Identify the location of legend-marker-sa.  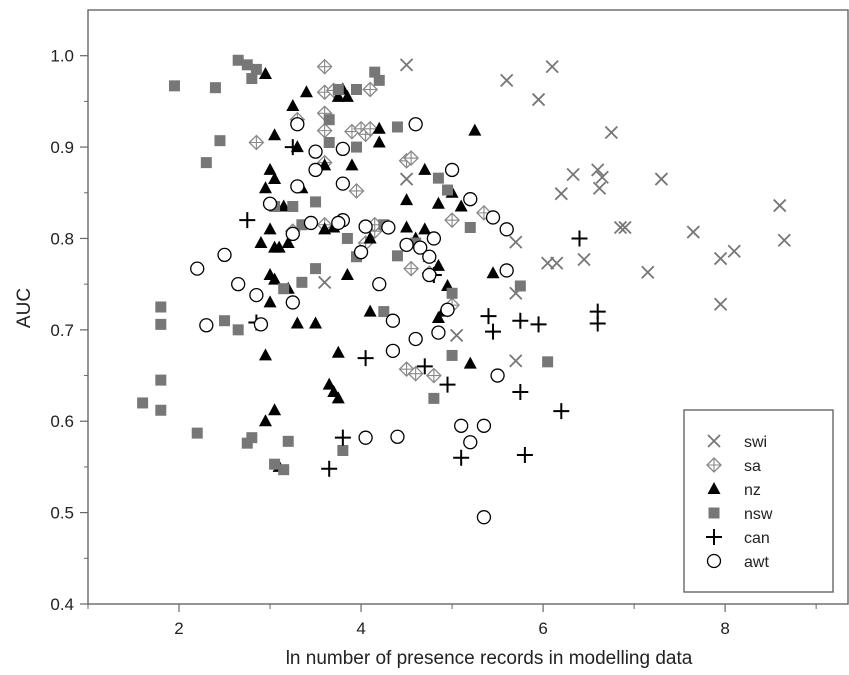
(714, 465).